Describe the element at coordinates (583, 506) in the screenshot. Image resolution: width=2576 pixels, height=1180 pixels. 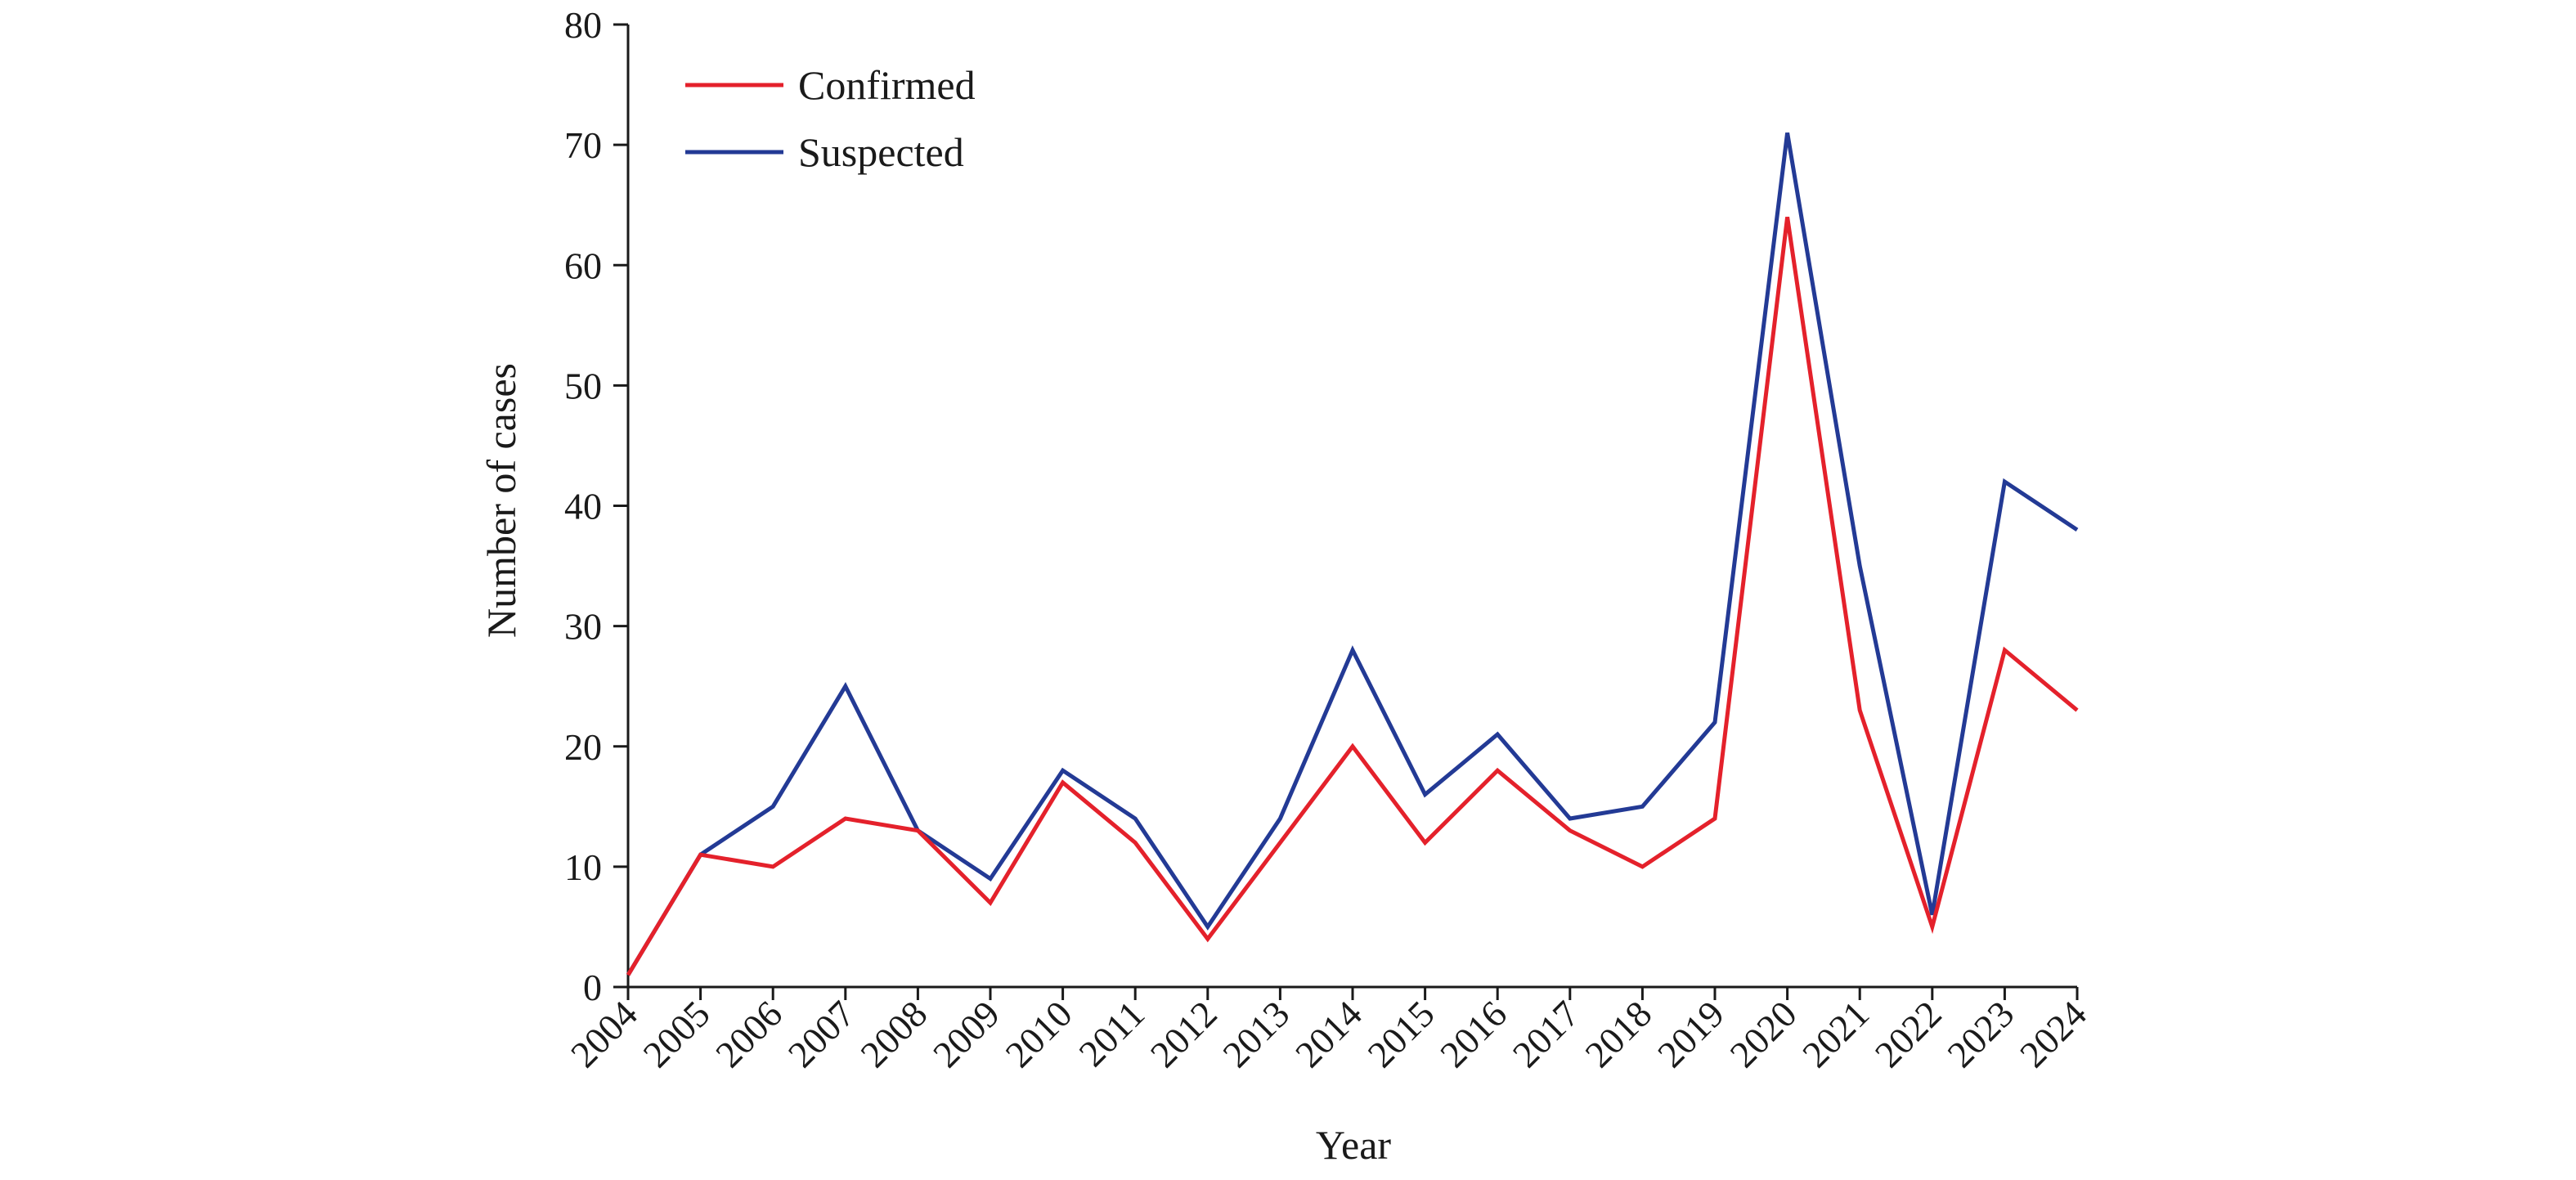
I see `y-tick-label: 40` at that location.